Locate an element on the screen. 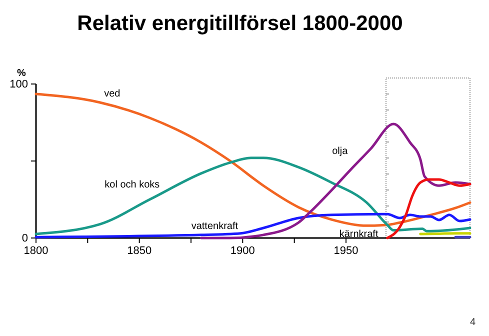  x-tick-label: 1850 is located at coordinates (139, 250).